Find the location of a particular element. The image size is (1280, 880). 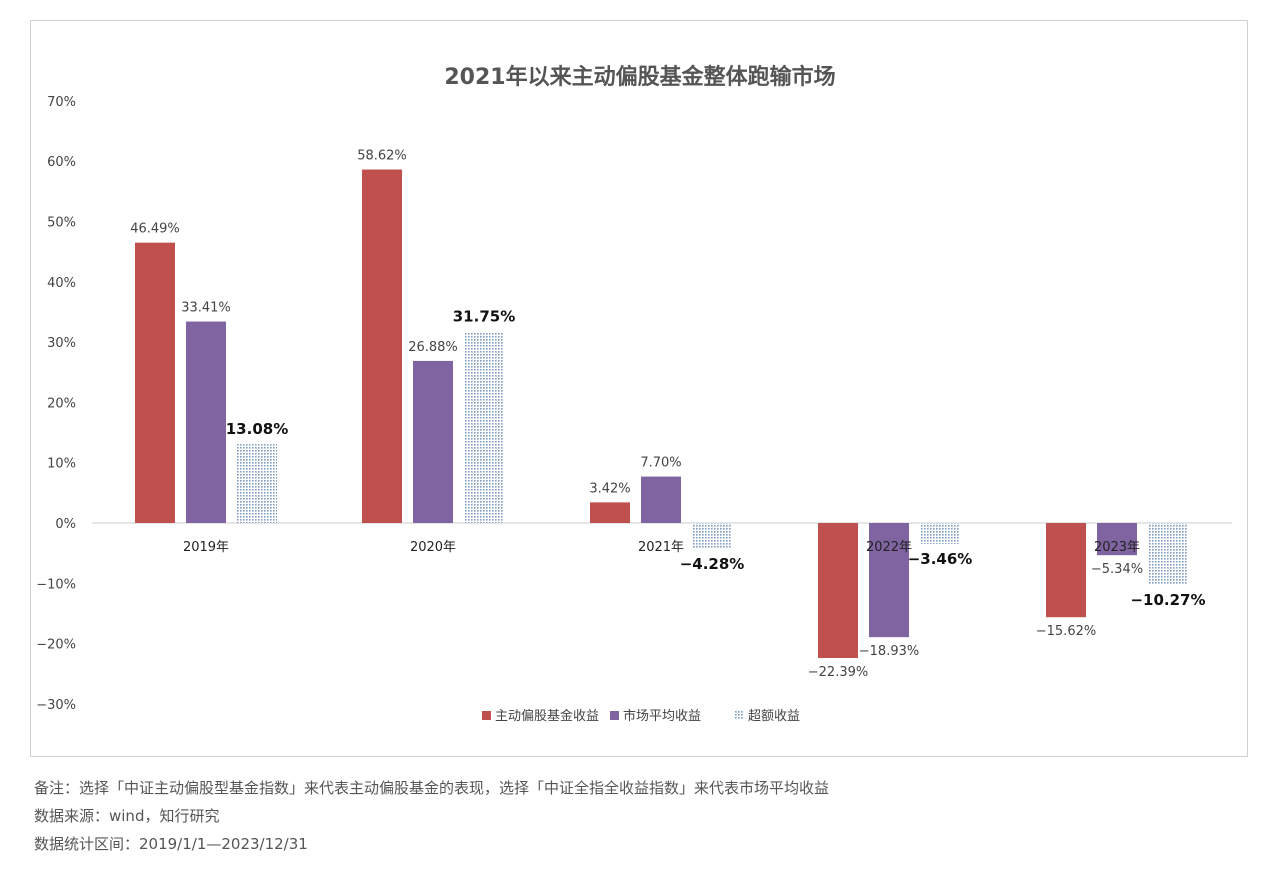

data-label: −5.34% is located at coordinates (1117, 569).